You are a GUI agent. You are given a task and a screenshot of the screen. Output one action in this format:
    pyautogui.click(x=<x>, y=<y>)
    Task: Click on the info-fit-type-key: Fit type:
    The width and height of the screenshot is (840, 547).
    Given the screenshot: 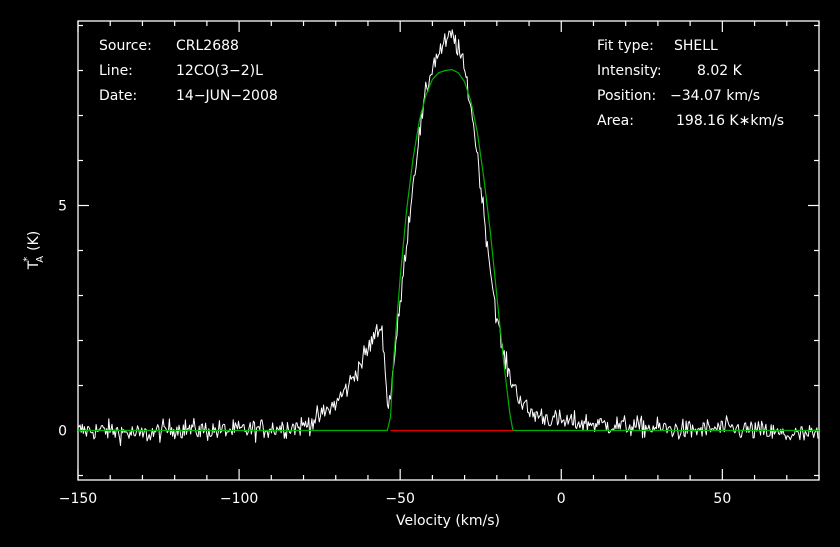 What is the action you would take?
    pyautogui.click(x=625, y=46)
    